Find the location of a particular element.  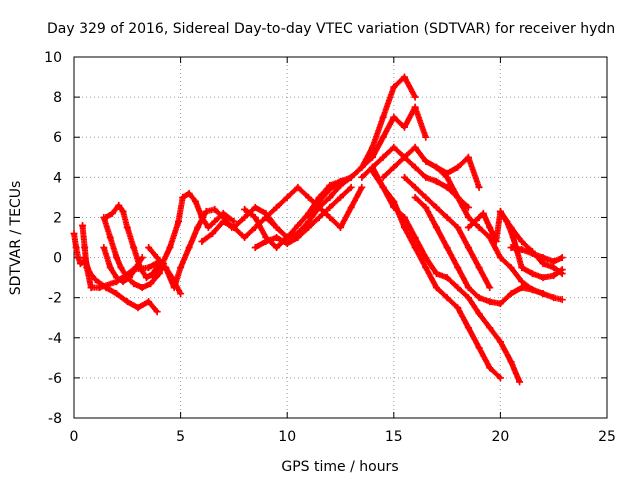

y-tick-label: 4 is located at coordinates (57, 178).